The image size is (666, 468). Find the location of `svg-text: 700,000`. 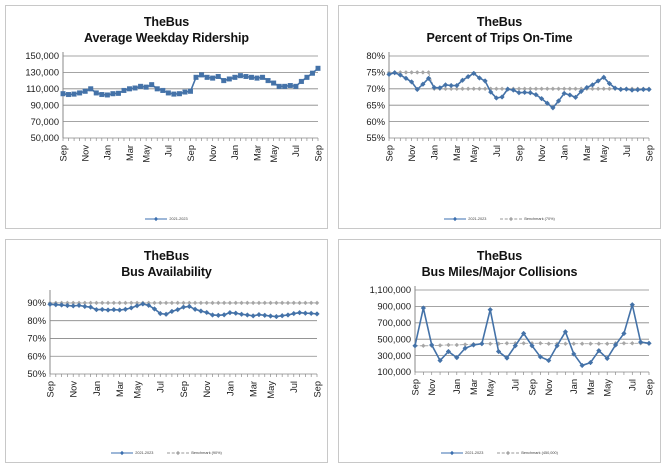

svg-text: 700,000 is located at coordinates (394, 323).